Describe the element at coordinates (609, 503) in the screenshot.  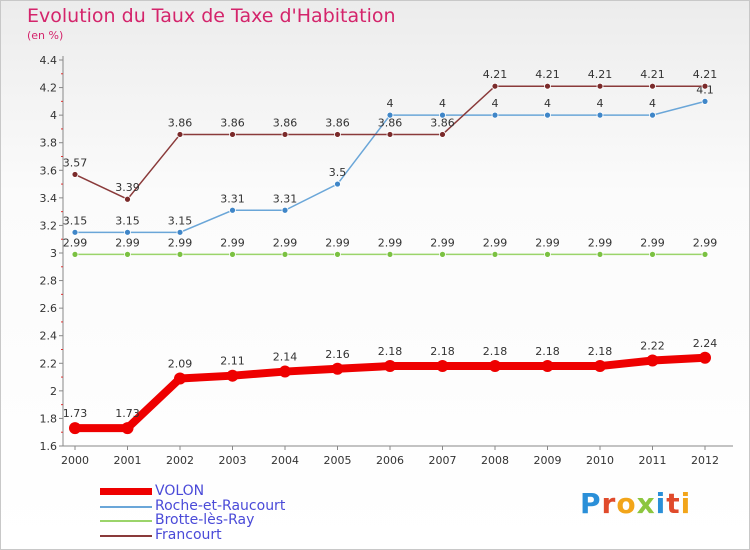
I see `logo-letter: r` at that location.